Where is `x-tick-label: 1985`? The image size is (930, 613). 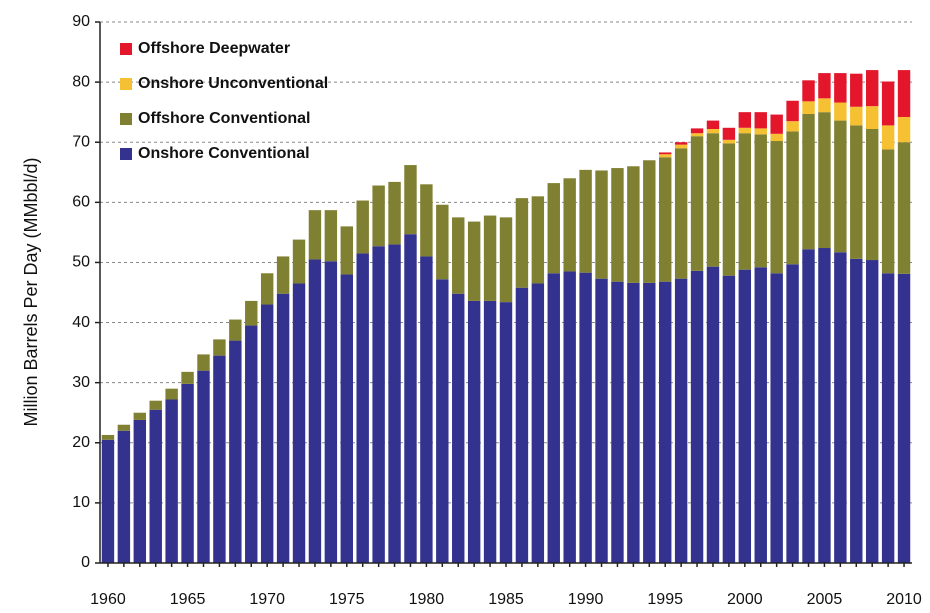
x-tick-label: 1985 is located at coordinates (506, 599).